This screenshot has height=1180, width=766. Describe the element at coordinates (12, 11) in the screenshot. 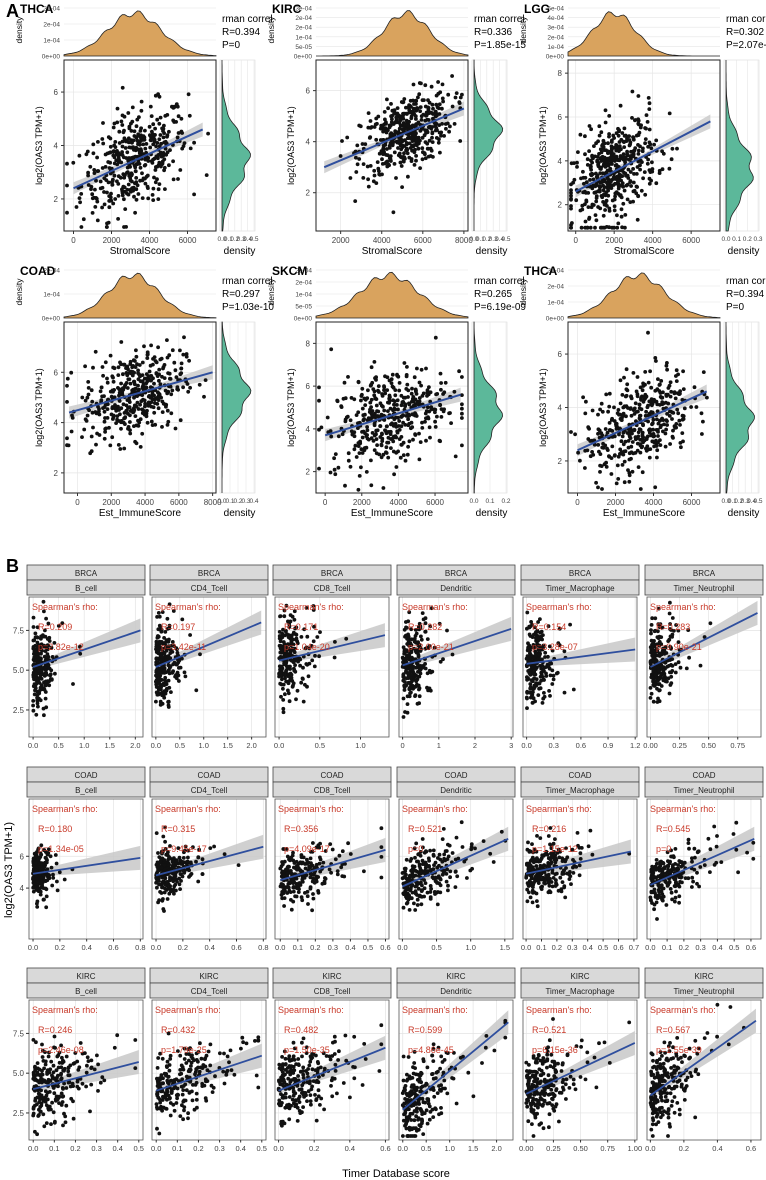

I see `panel-label-a: A` at that location.